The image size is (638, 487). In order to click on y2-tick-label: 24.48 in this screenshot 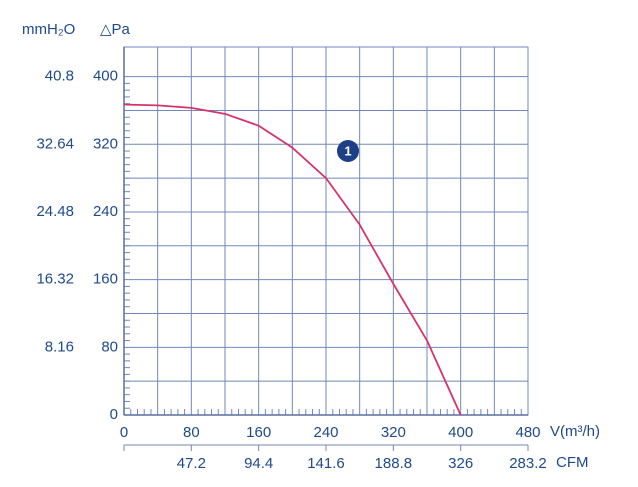, I will do `click(55, 211)`.